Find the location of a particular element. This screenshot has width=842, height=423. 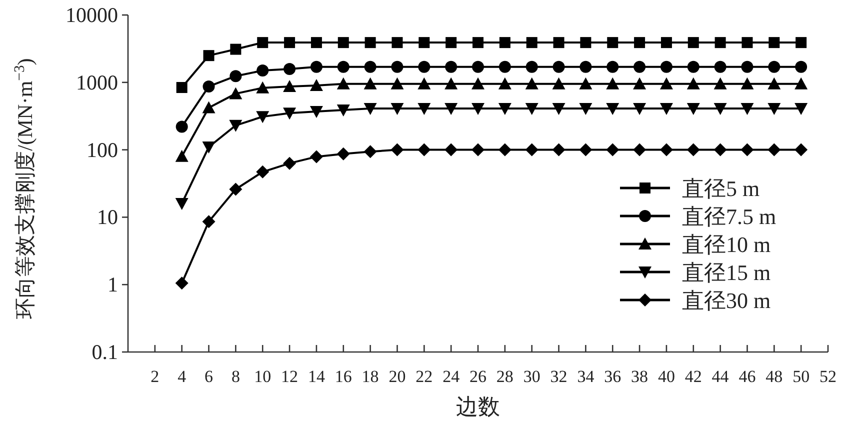

x-tick-label: 22 is located at coordinates (424, 376).